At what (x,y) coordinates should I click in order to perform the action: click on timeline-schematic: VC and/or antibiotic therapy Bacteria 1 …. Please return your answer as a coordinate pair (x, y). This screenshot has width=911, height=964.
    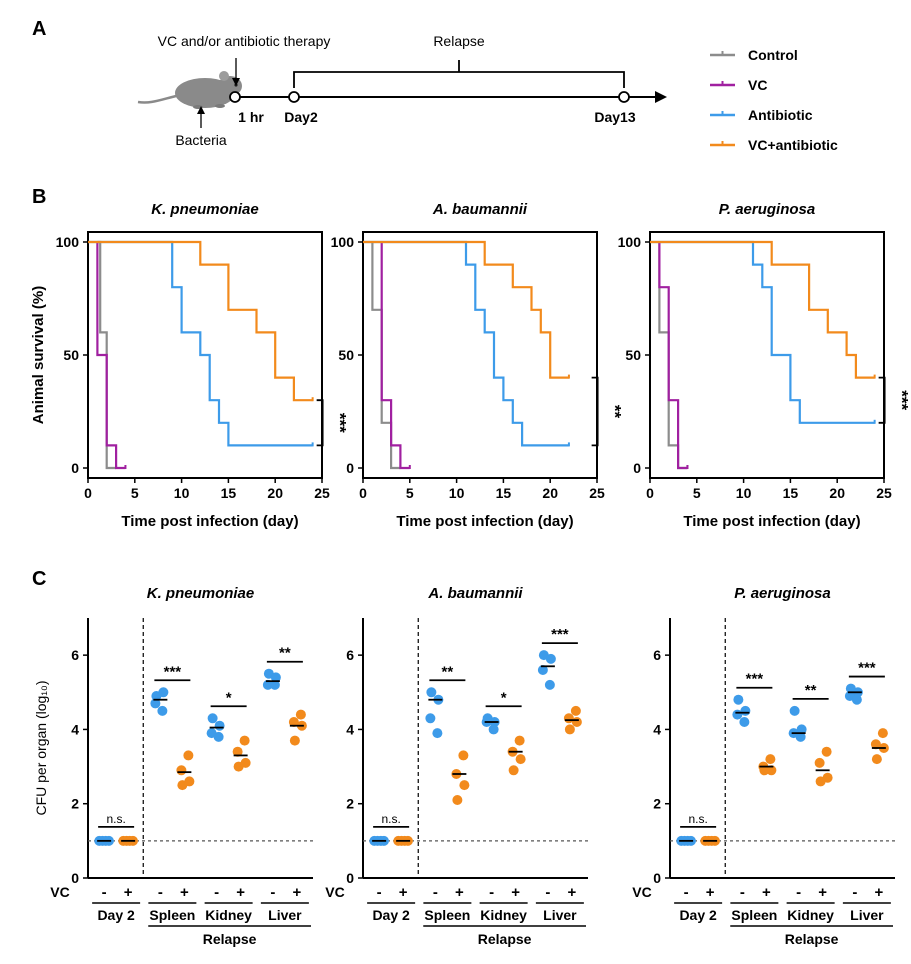
    Looking at the image, I should click on (402, 90).